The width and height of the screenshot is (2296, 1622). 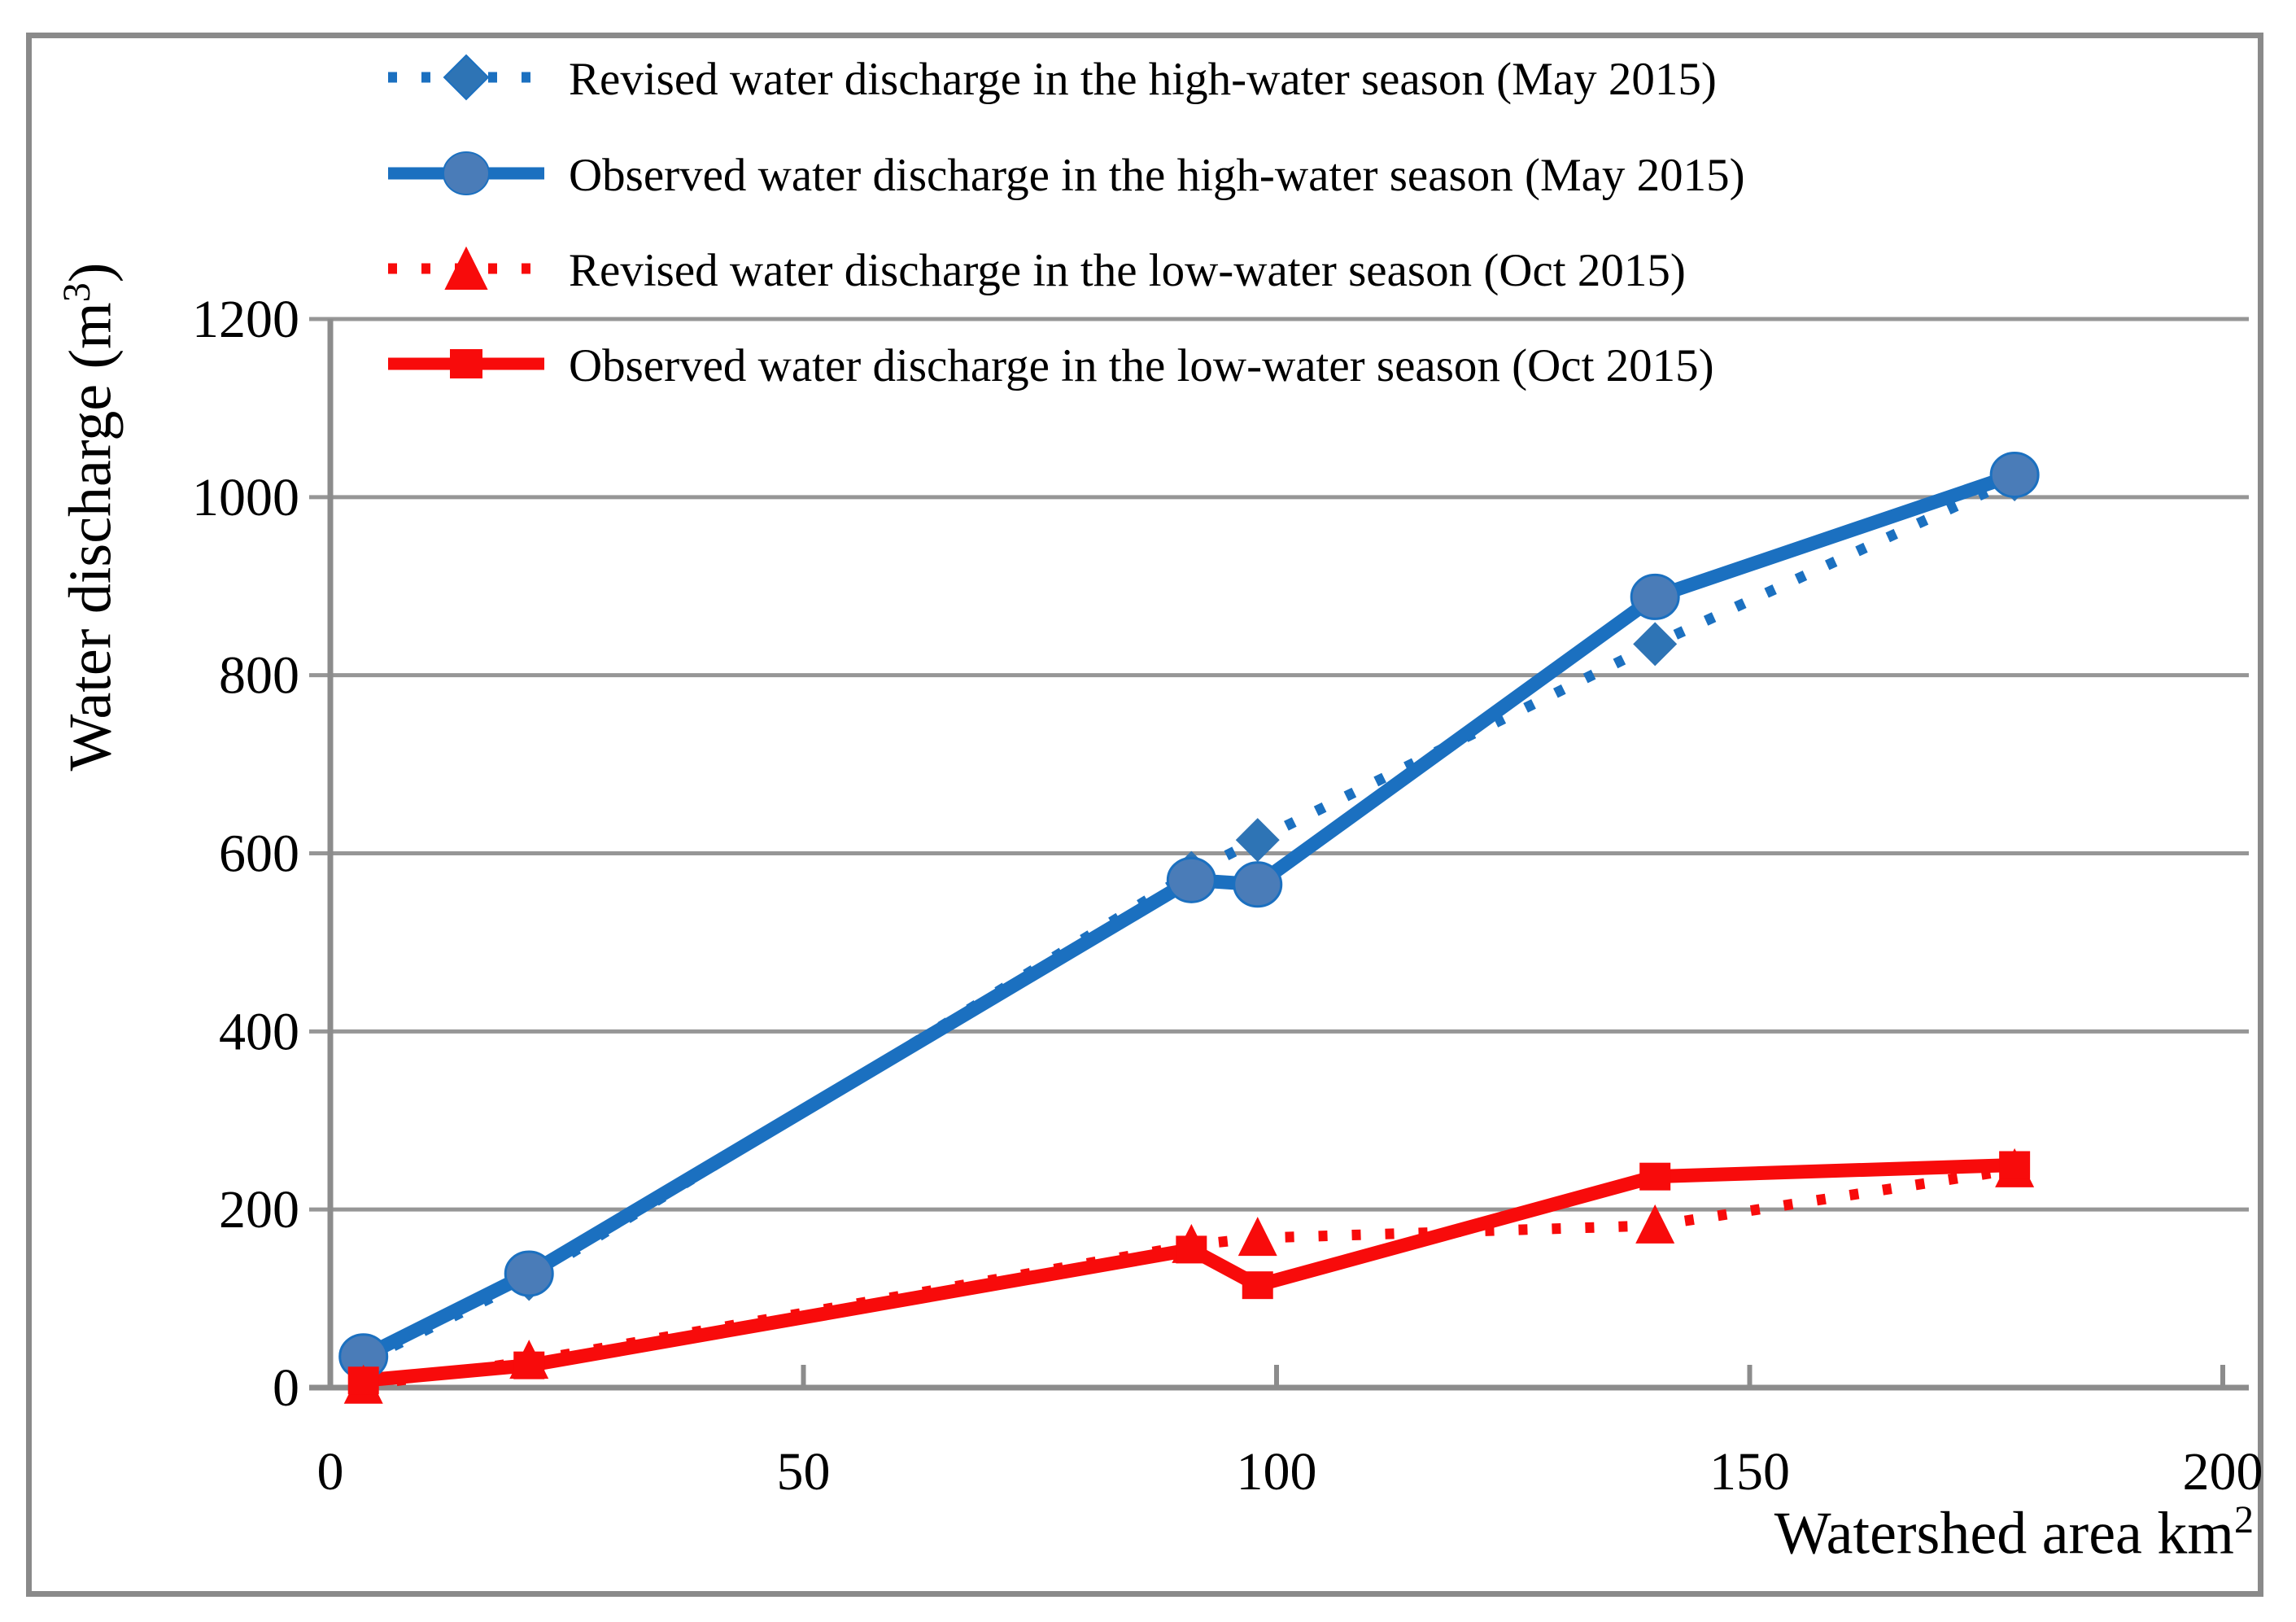 What do you see at coordinates (2243, 1519) in the screenshot?
I see `x-axis-title-superscript: 2` at bounding box center [2243, 1519].